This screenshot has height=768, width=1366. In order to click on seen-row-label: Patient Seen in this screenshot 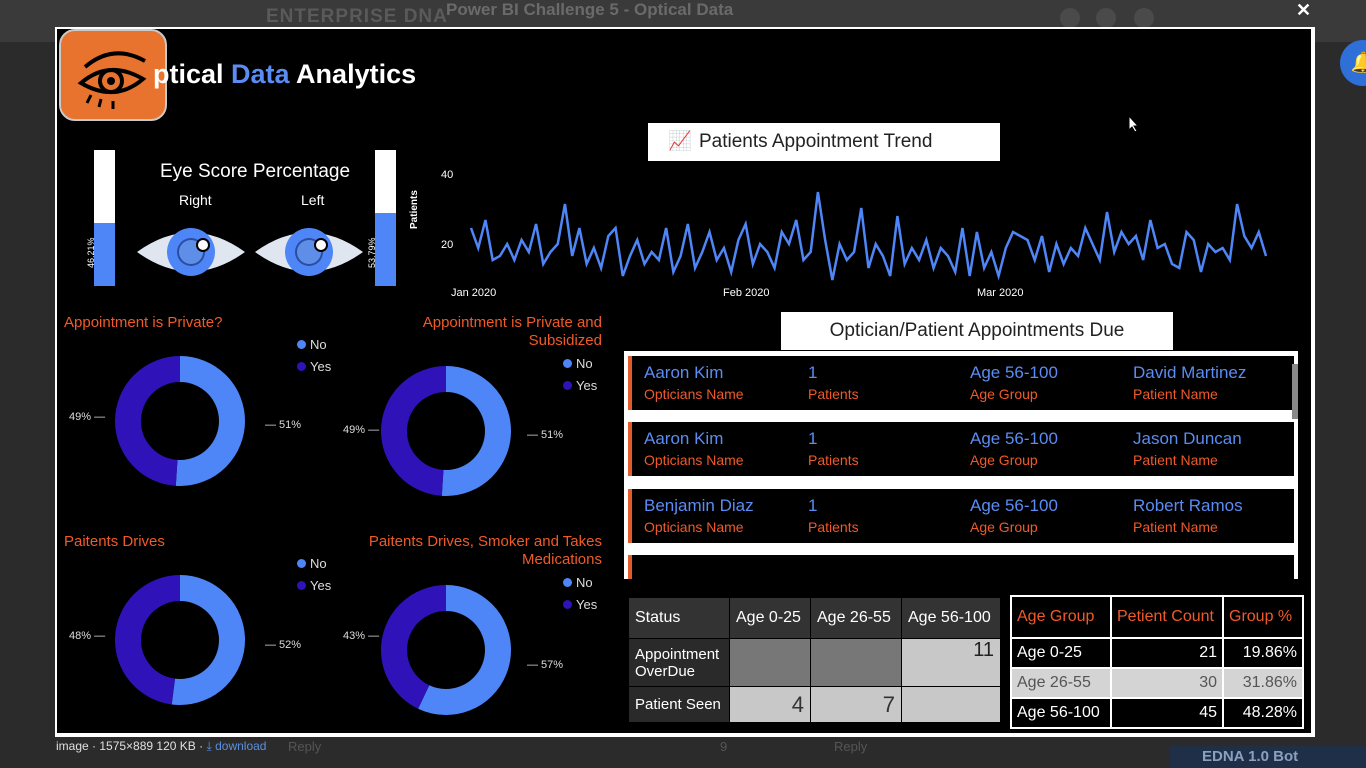, I will do `click(679, 704)`.